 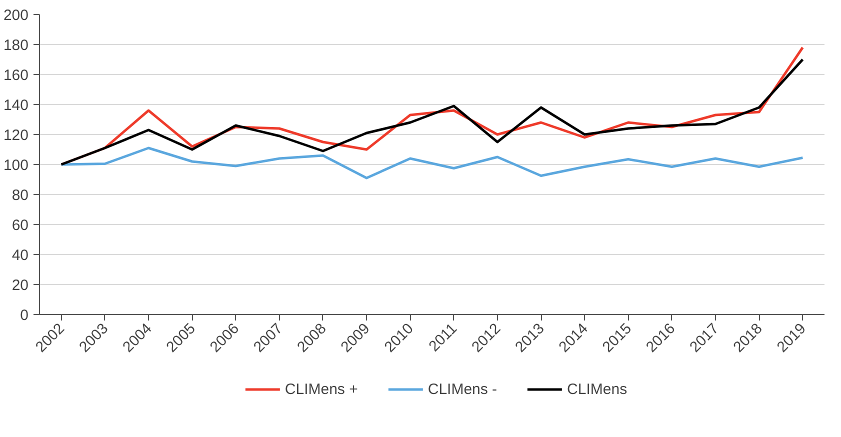 What do you see at coordinates (463, 389) in the screenshot?
I see `legend-label: CLIMens -` at bounding box center [463, 389].